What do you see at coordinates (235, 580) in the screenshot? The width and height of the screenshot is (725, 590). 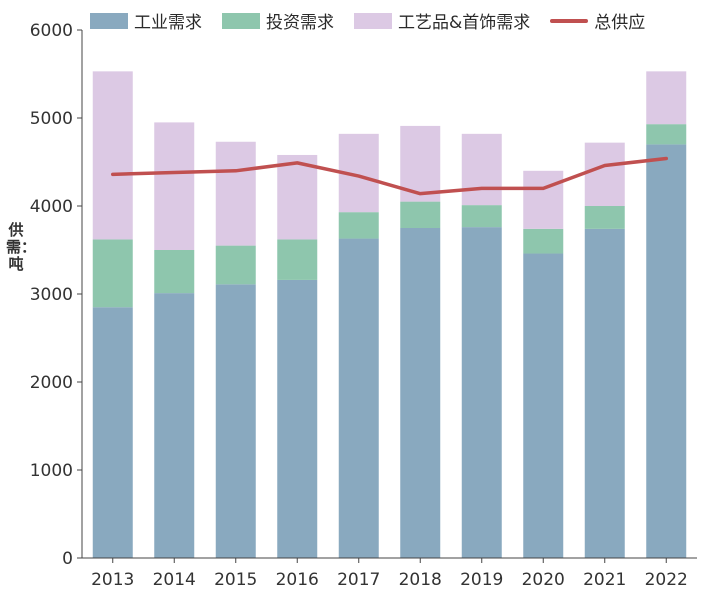 I see `x-tick-label-2015: 2015` at bounding box center [235, 580].